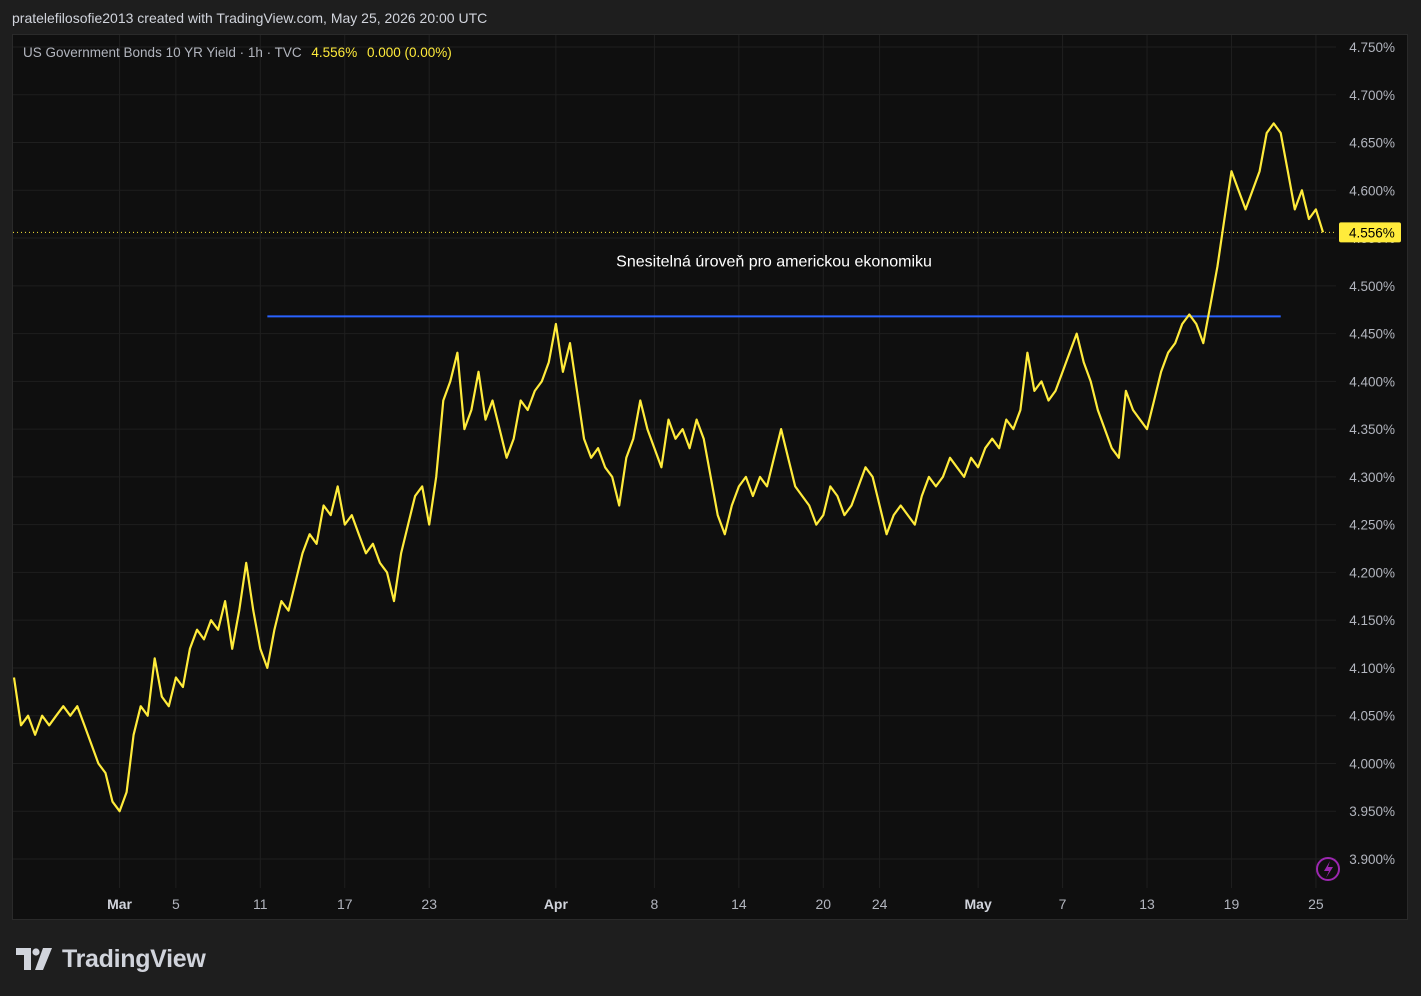 Image resolution: width=1421 pixels, height=996 pixels. Describe the element at coordinates (260, 904) in the screenshot. I see `x-tick-label: 11` at that location.